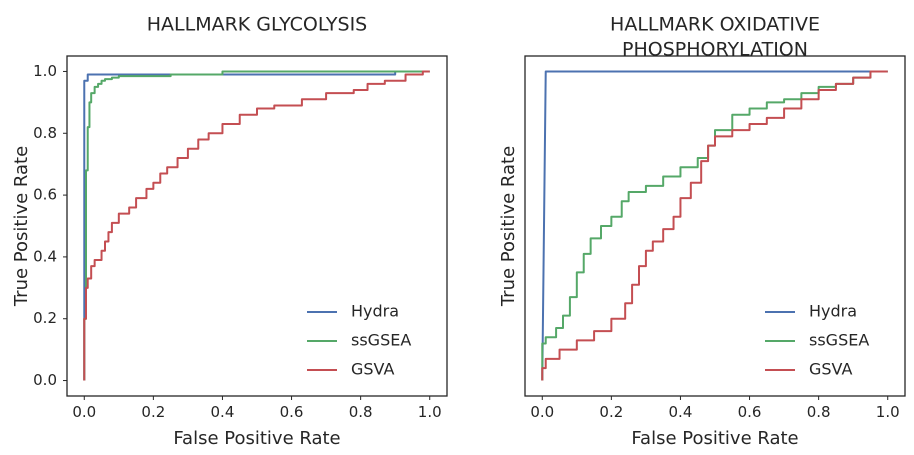 This screenshot has width=914, height=455. What do you see at coordinates (45, 71) in the screenshot?
I see `y-tick-label: 1.0` at bounding box center [45, 71].